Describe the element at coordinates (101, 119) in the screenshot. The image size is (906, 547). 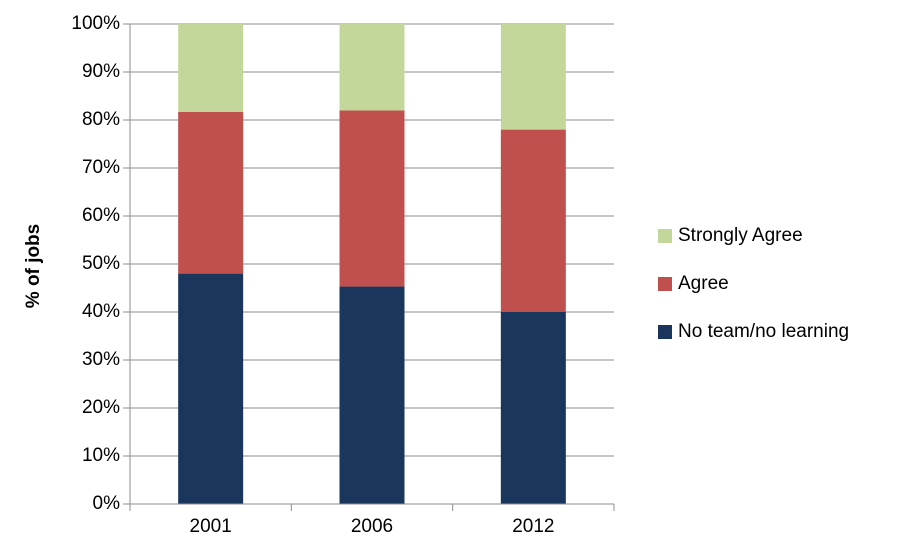
I see `y-tick-label: 80%` at that location.